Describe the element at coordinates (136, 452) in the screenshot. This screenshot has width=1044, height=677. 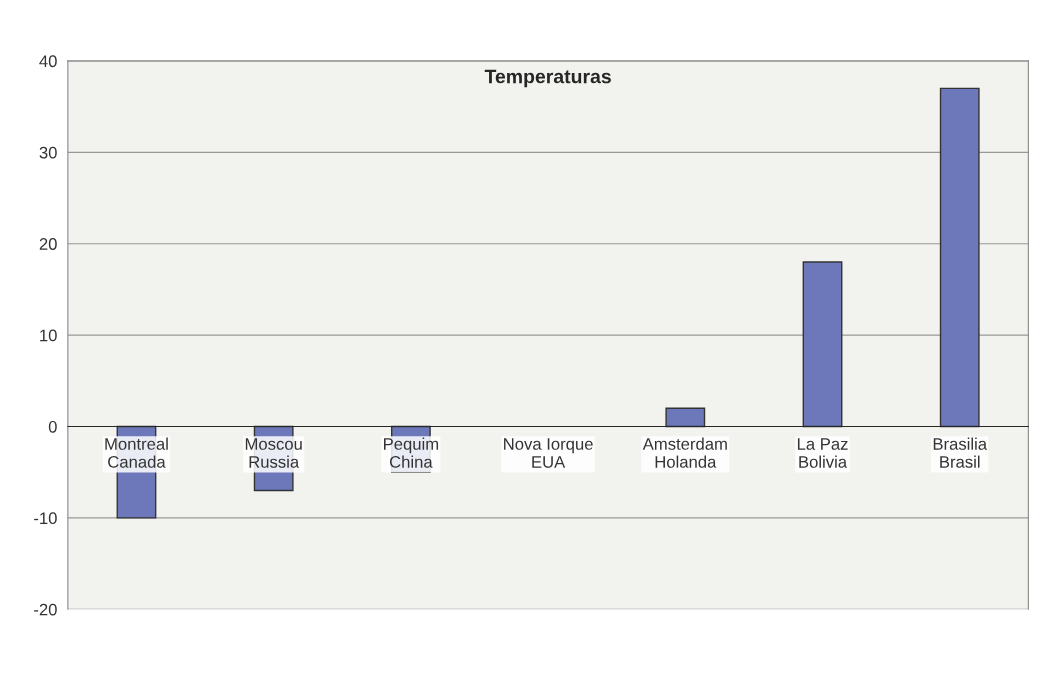
I see `x-tick-label: Montreal Canada` at that location.